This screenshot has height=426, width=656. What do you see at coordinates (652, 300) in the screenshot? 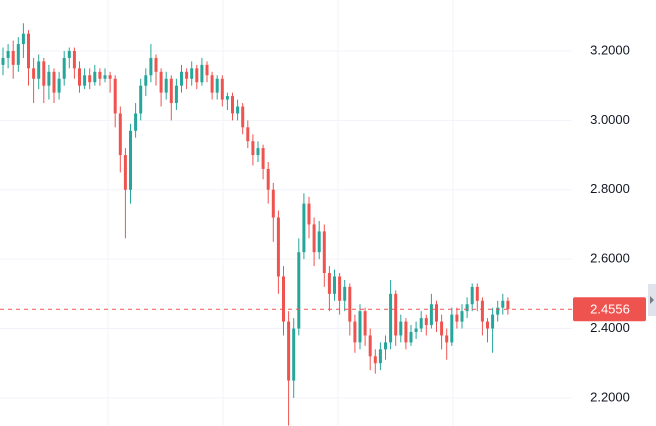
I see `handle-arrow` at bounding box center [652, 300].